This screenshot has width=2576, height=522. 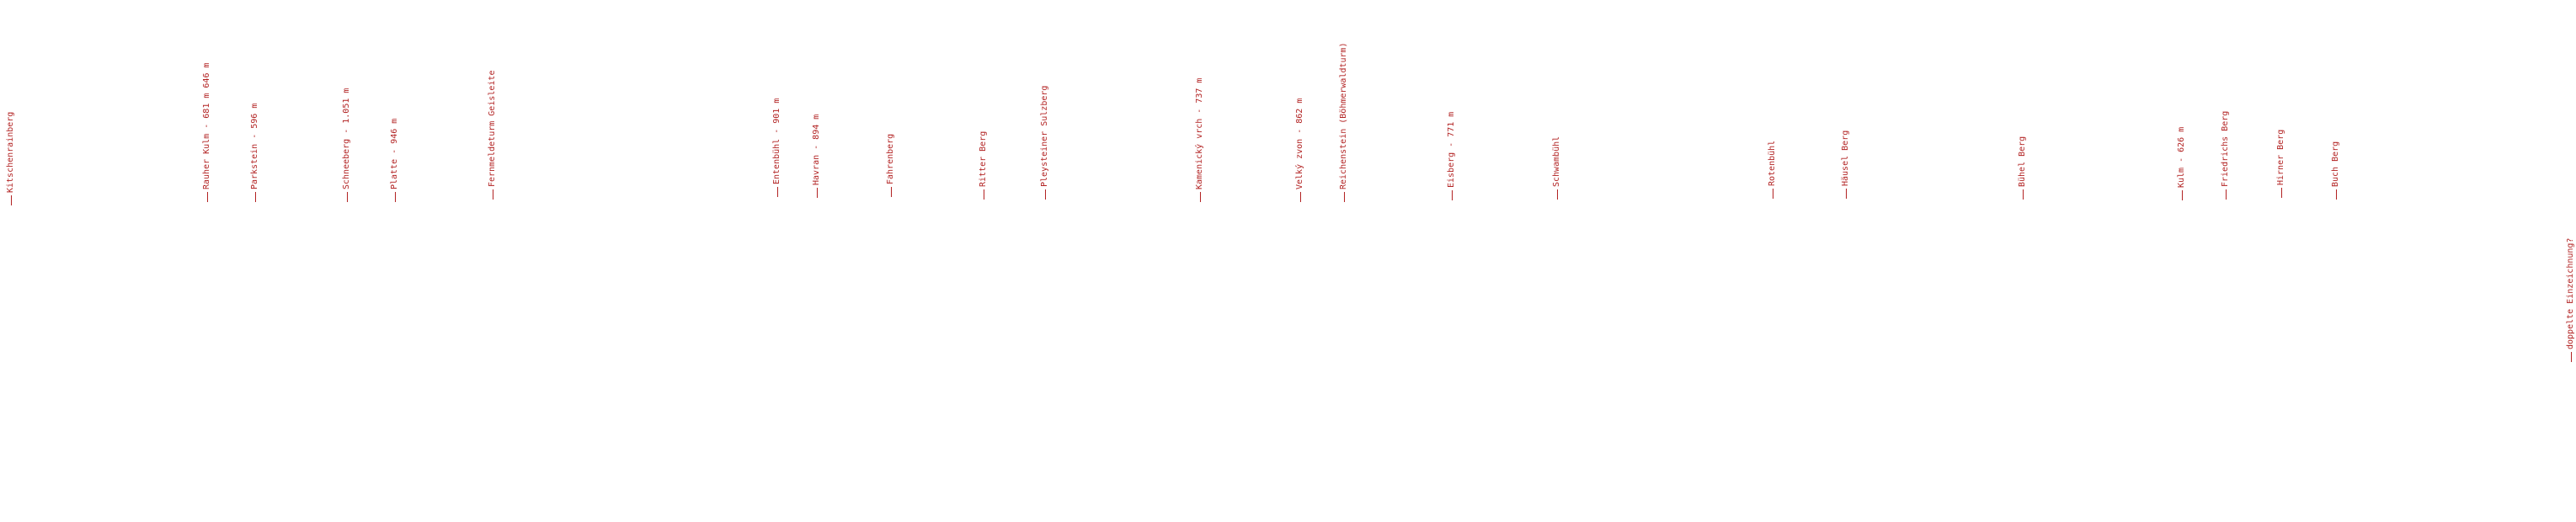 I want to click on peak-name: Entenbühl - 901 m, so click(x=776, y=141).